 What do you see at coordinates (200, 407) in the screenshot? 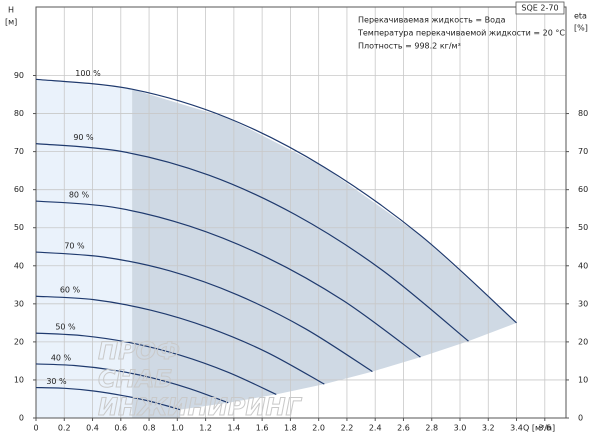
I see `watermark: ИНЖИНИРИНГ` at bounding box center [200, 407].